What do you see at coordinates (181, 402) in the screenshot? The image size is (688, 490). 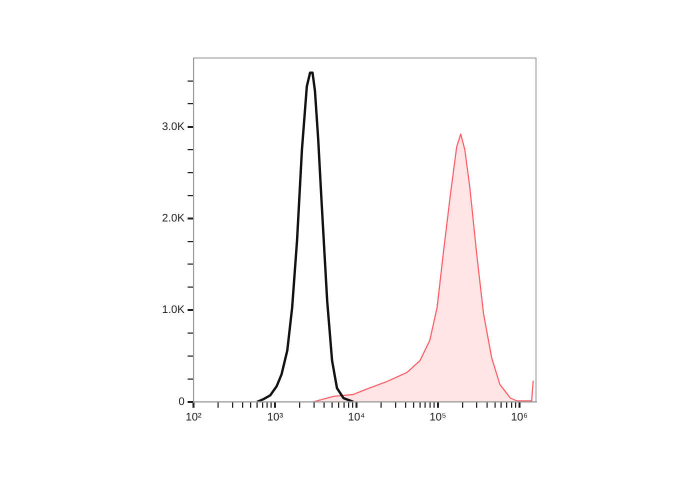 I see `y-tick-label: 0` at bounding box center [181, 402].